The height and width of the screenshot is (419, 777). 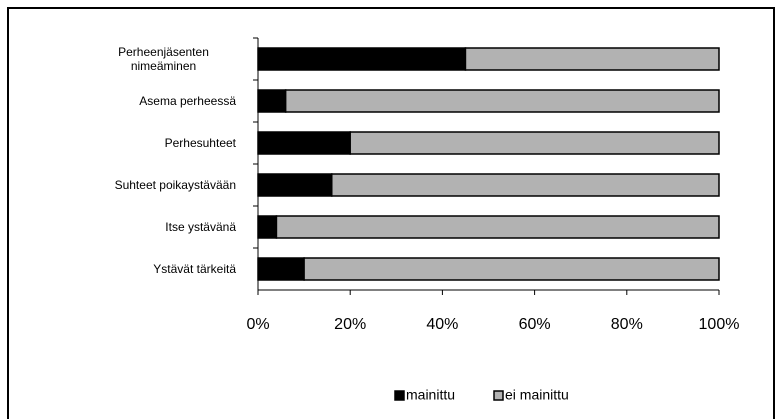 I want to click on x-tick-label: 20%, so click(x=350, y=324).